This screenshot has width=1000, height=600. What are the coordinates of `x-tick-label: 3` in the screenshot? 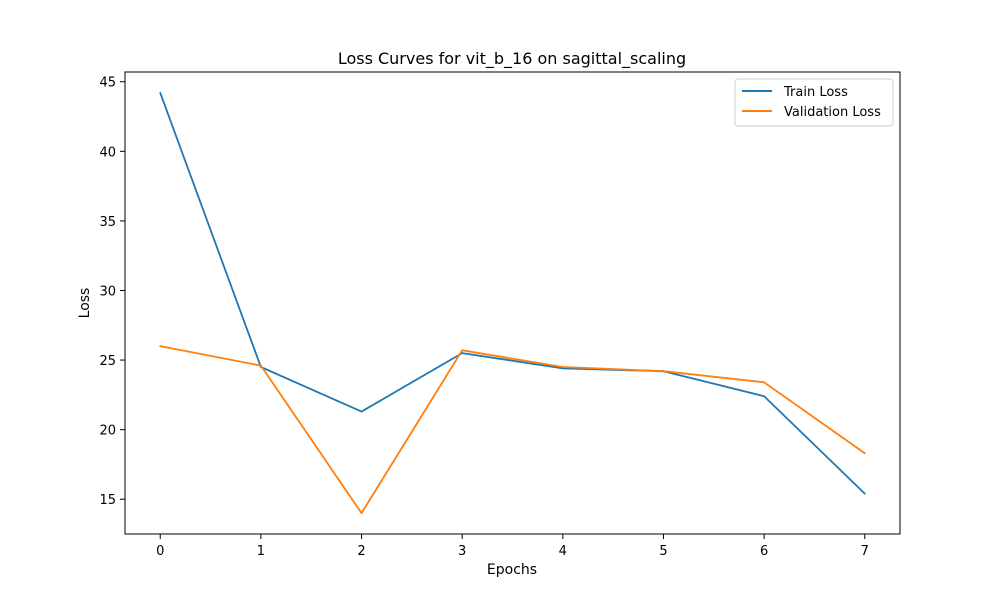 It's located at (462, 551).